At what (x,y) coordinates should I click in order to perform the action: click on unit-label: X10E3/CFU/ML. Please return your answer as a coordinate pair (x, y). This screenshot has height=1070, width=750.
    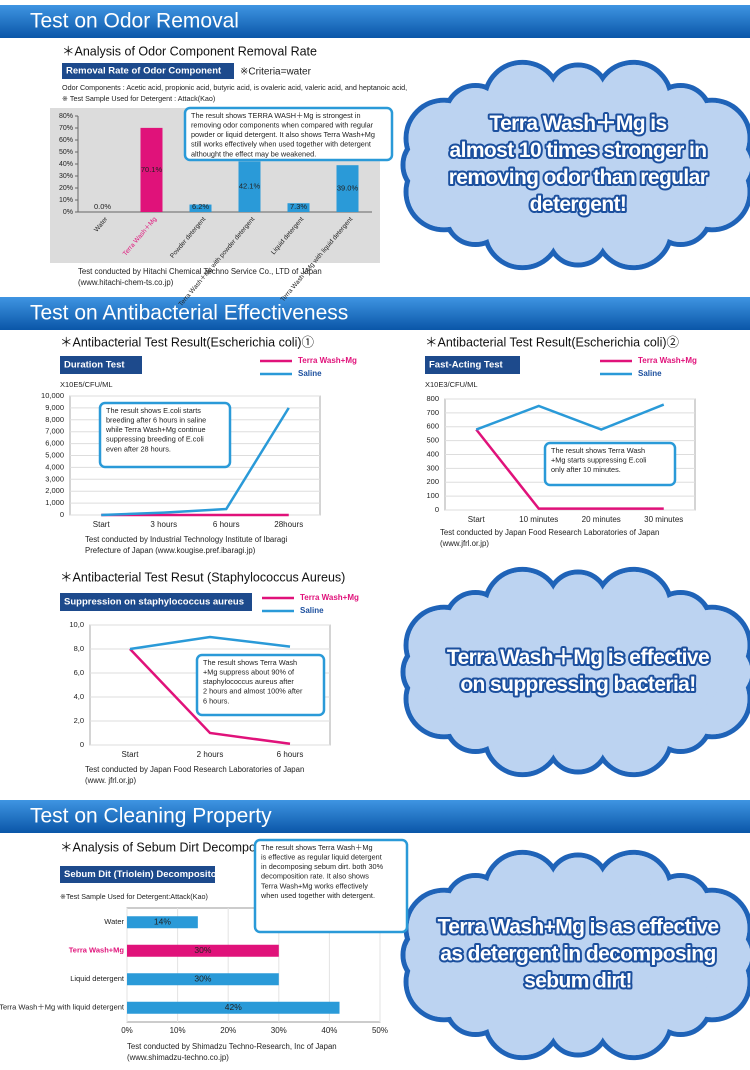
    Looking at the image, I should click on (451, 384).